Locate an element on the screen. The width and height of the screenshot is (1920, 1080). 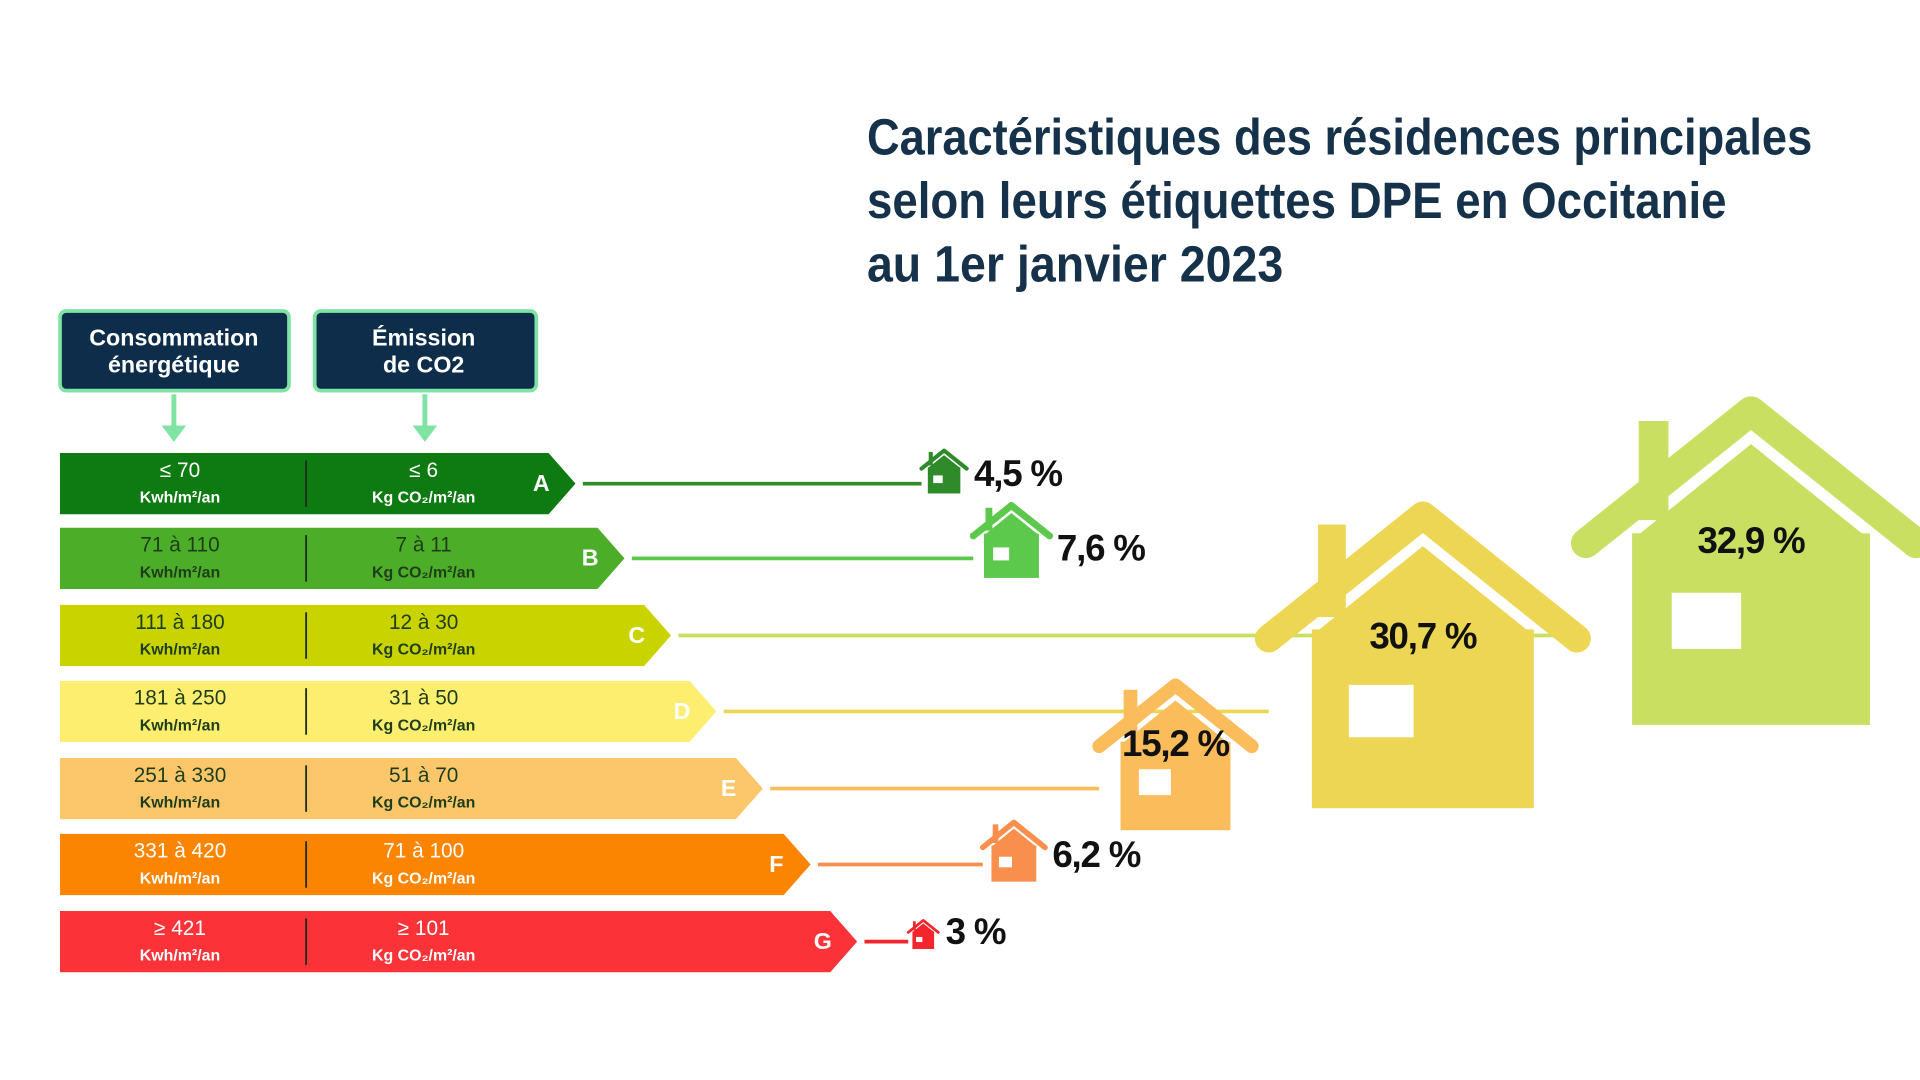
emission-range: ≤ 6 is located at coordinates (423, 470).